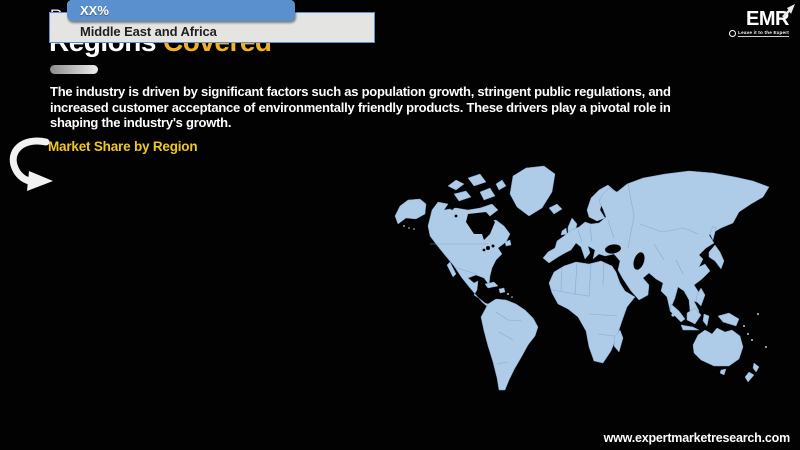 Image resolution: width=800 pixels, height=450 pixels. I want to click on alaska-landmass, so click(410, 211).